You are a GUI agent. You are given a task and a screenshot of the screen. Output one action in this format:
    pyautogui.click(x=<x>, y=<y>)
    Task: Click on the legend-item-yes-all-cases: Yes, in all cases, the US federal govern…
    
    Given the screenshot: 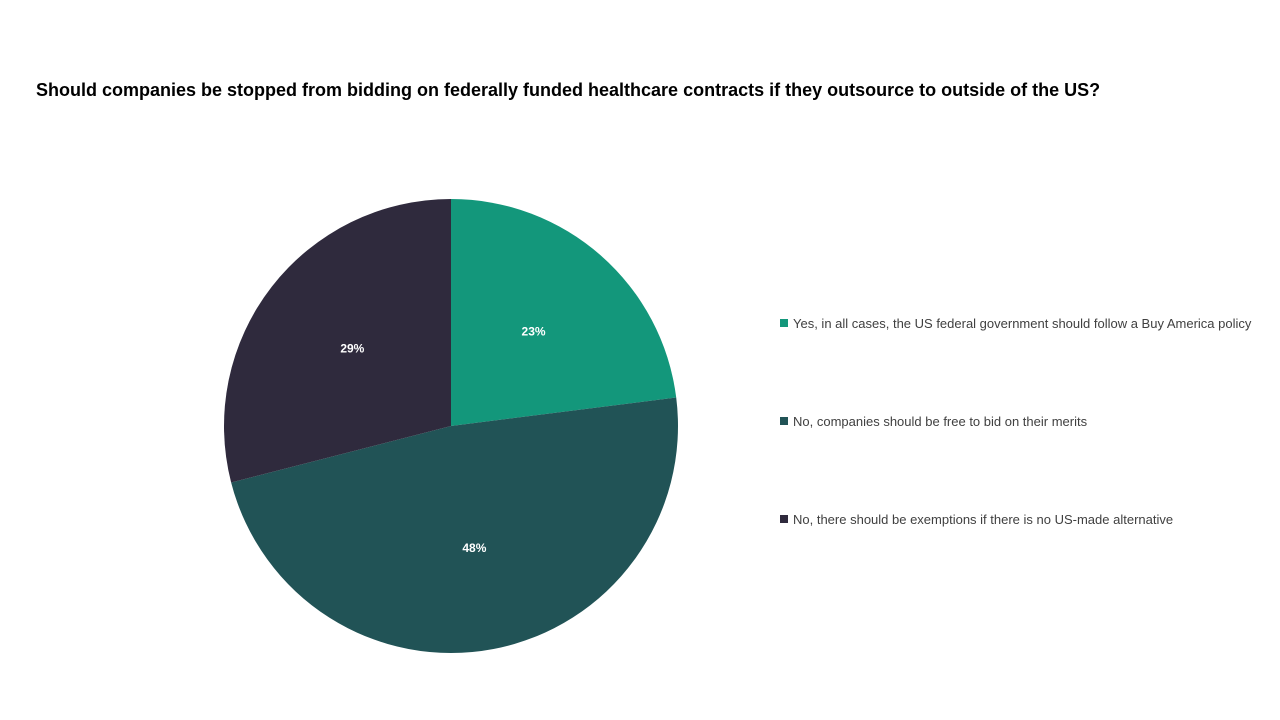 What is the action you would take?
    pyautogui.click(x=1025, y=323)
    